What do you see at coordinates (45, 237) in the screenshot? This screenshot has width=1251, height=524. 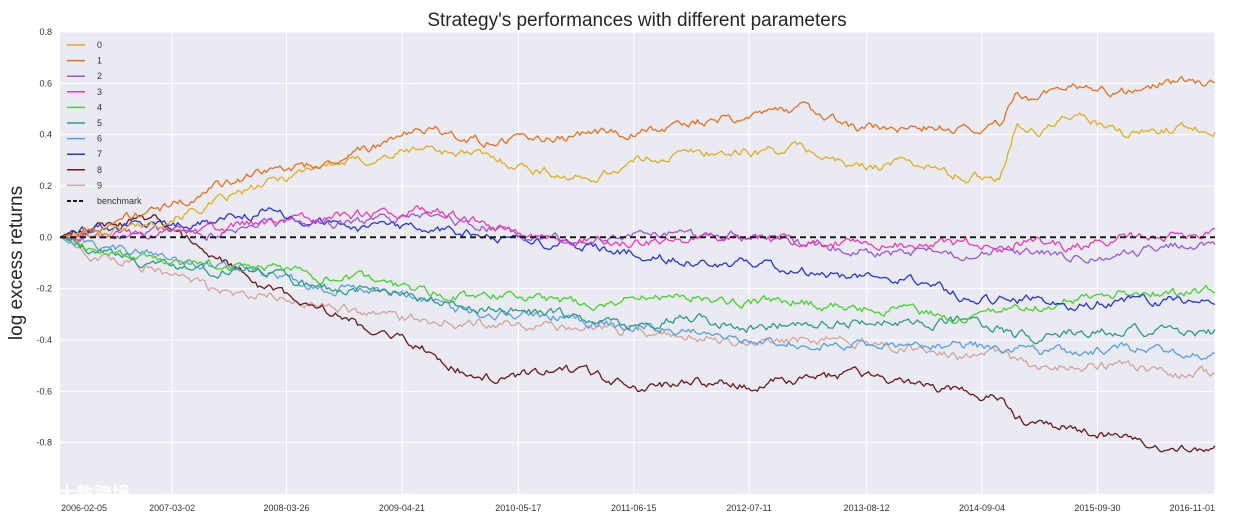 I see `y-tick-label: 0.0` at bounding box center [45, 237].